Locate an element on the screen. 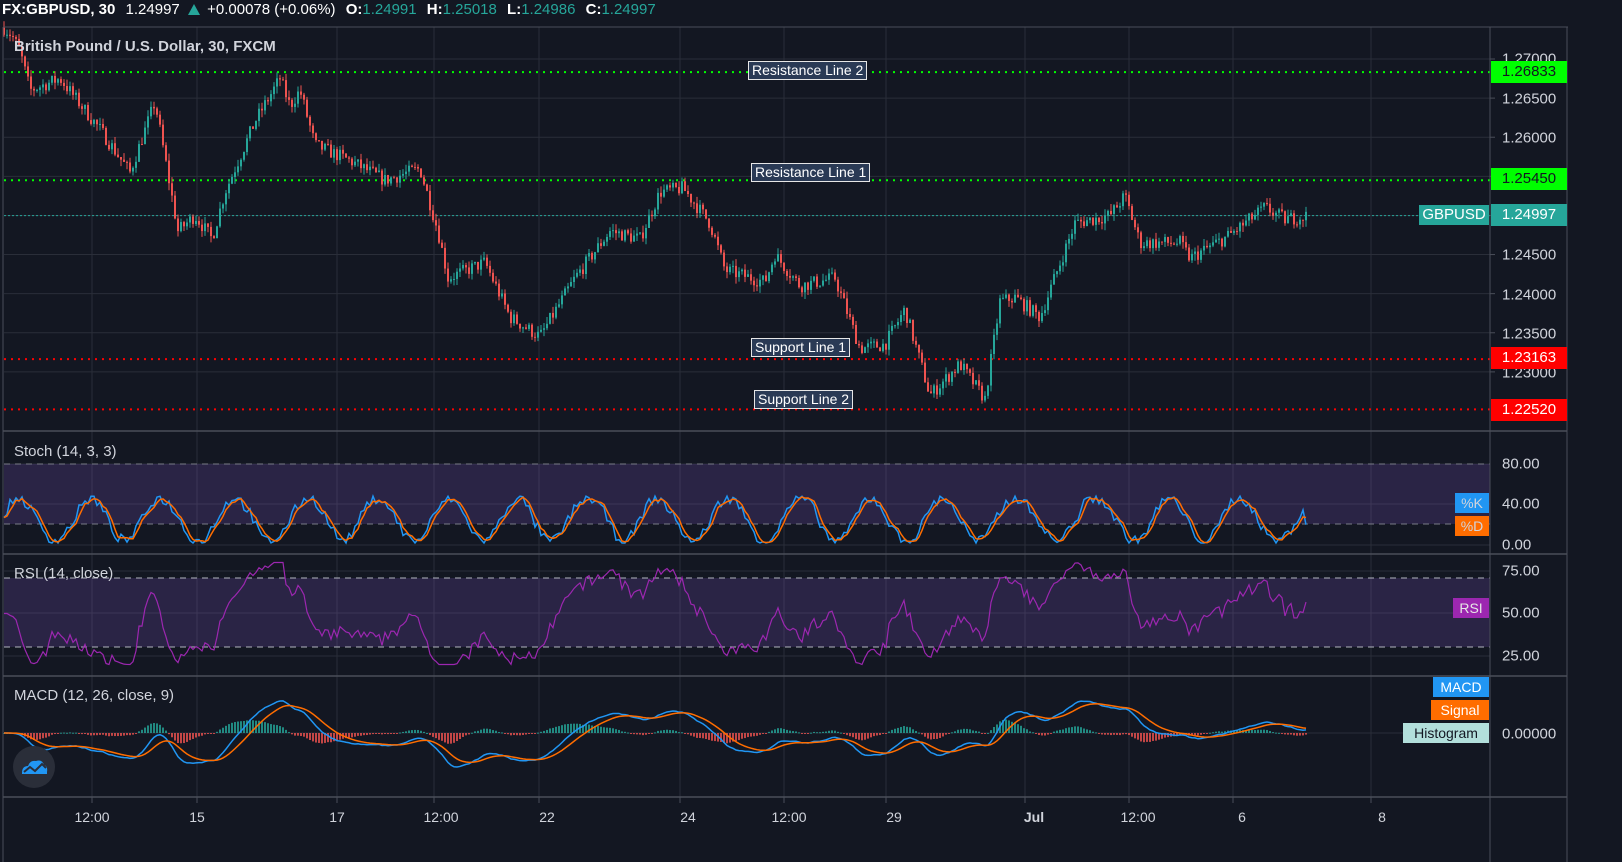 The image size is (1622, 862). high-value: 1.25018 is located at coordinates (469, 9).